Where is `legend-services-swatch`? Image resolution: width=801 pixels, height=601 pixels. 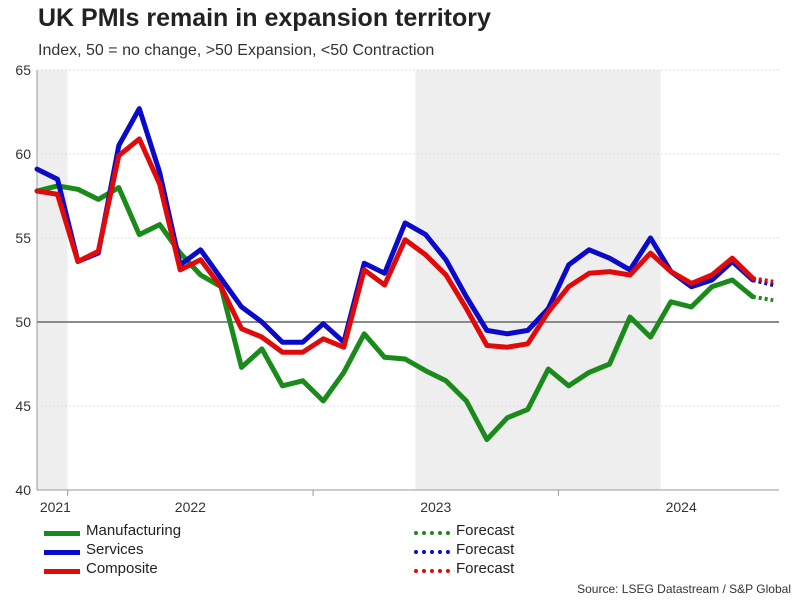
legend-services-swatch is located at coordinates (62, 552).